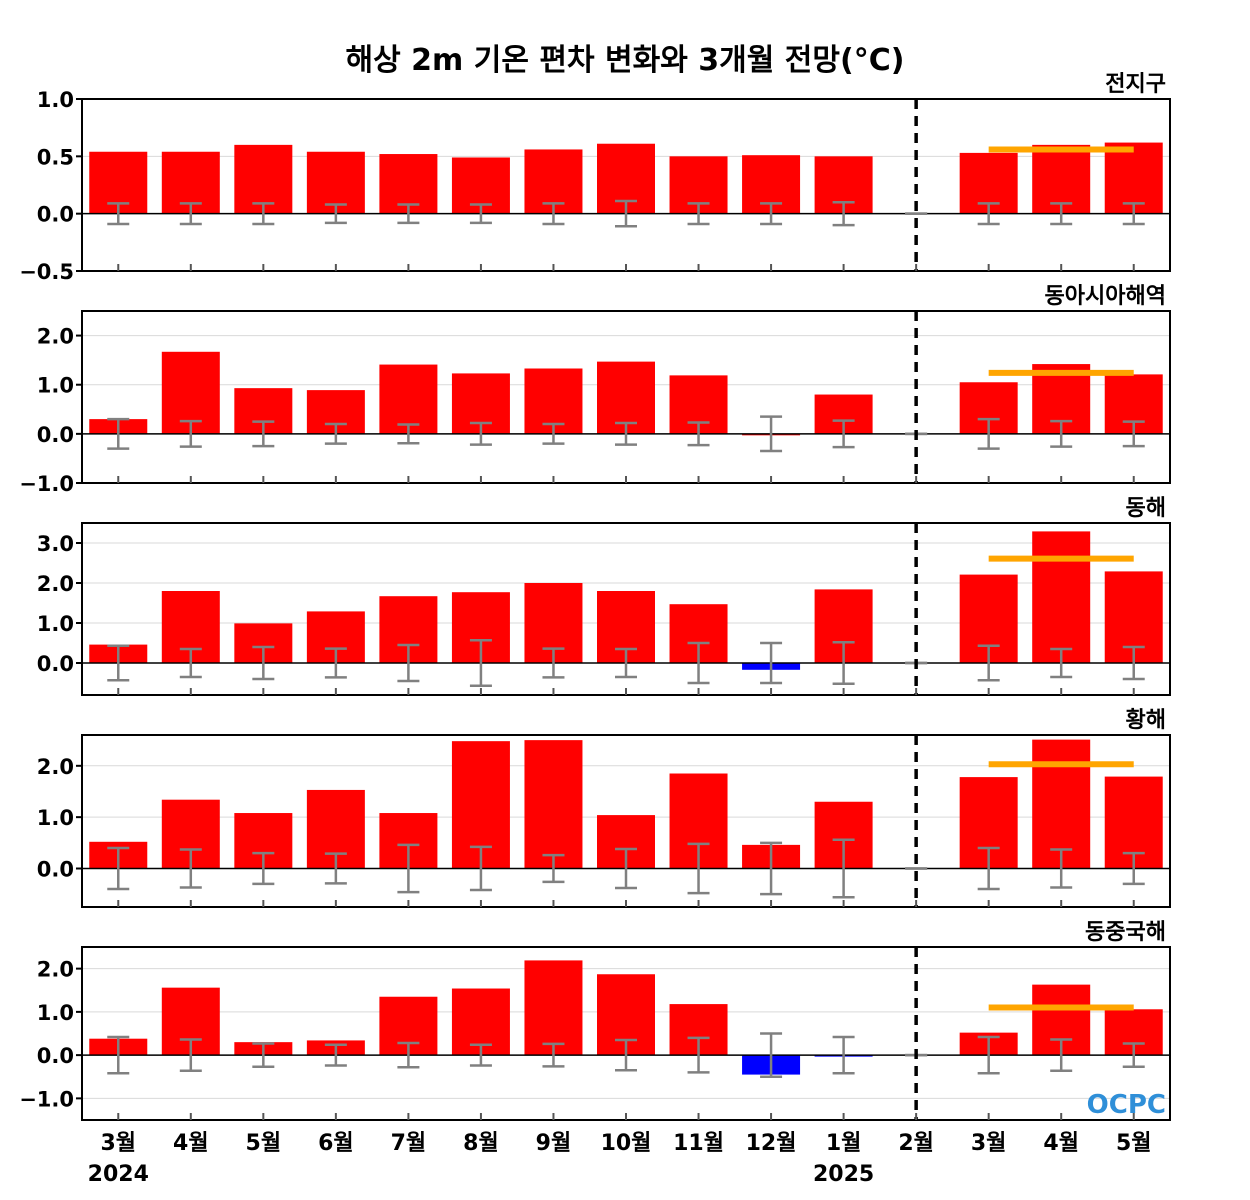 This screenshot has height=1200, width=1250. Describe the element at coordinates (55, 157) in the screenshot. I see `y-tick-label: 0.5` at that location.